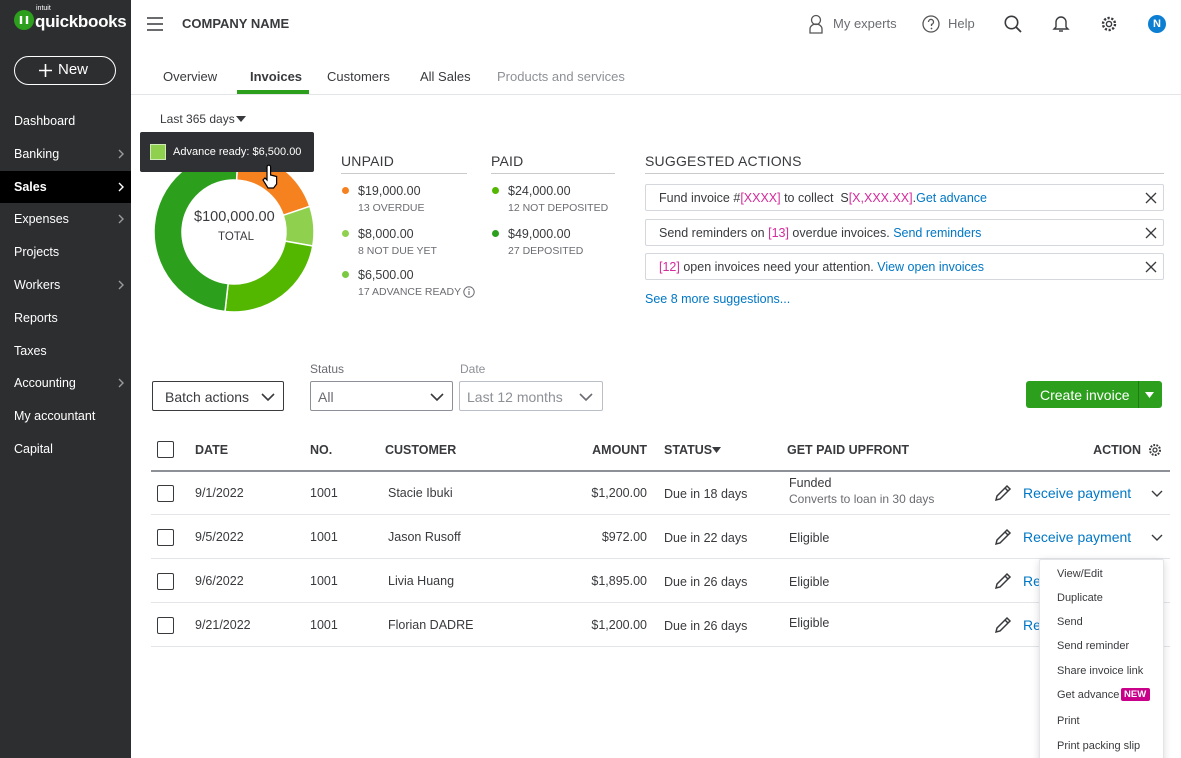 This screenshot has height=758, width=1181. What do you see at coordinates (1157, 24) in the screenshot?
I see `avatar: N` at bounding box center [1157, 24].